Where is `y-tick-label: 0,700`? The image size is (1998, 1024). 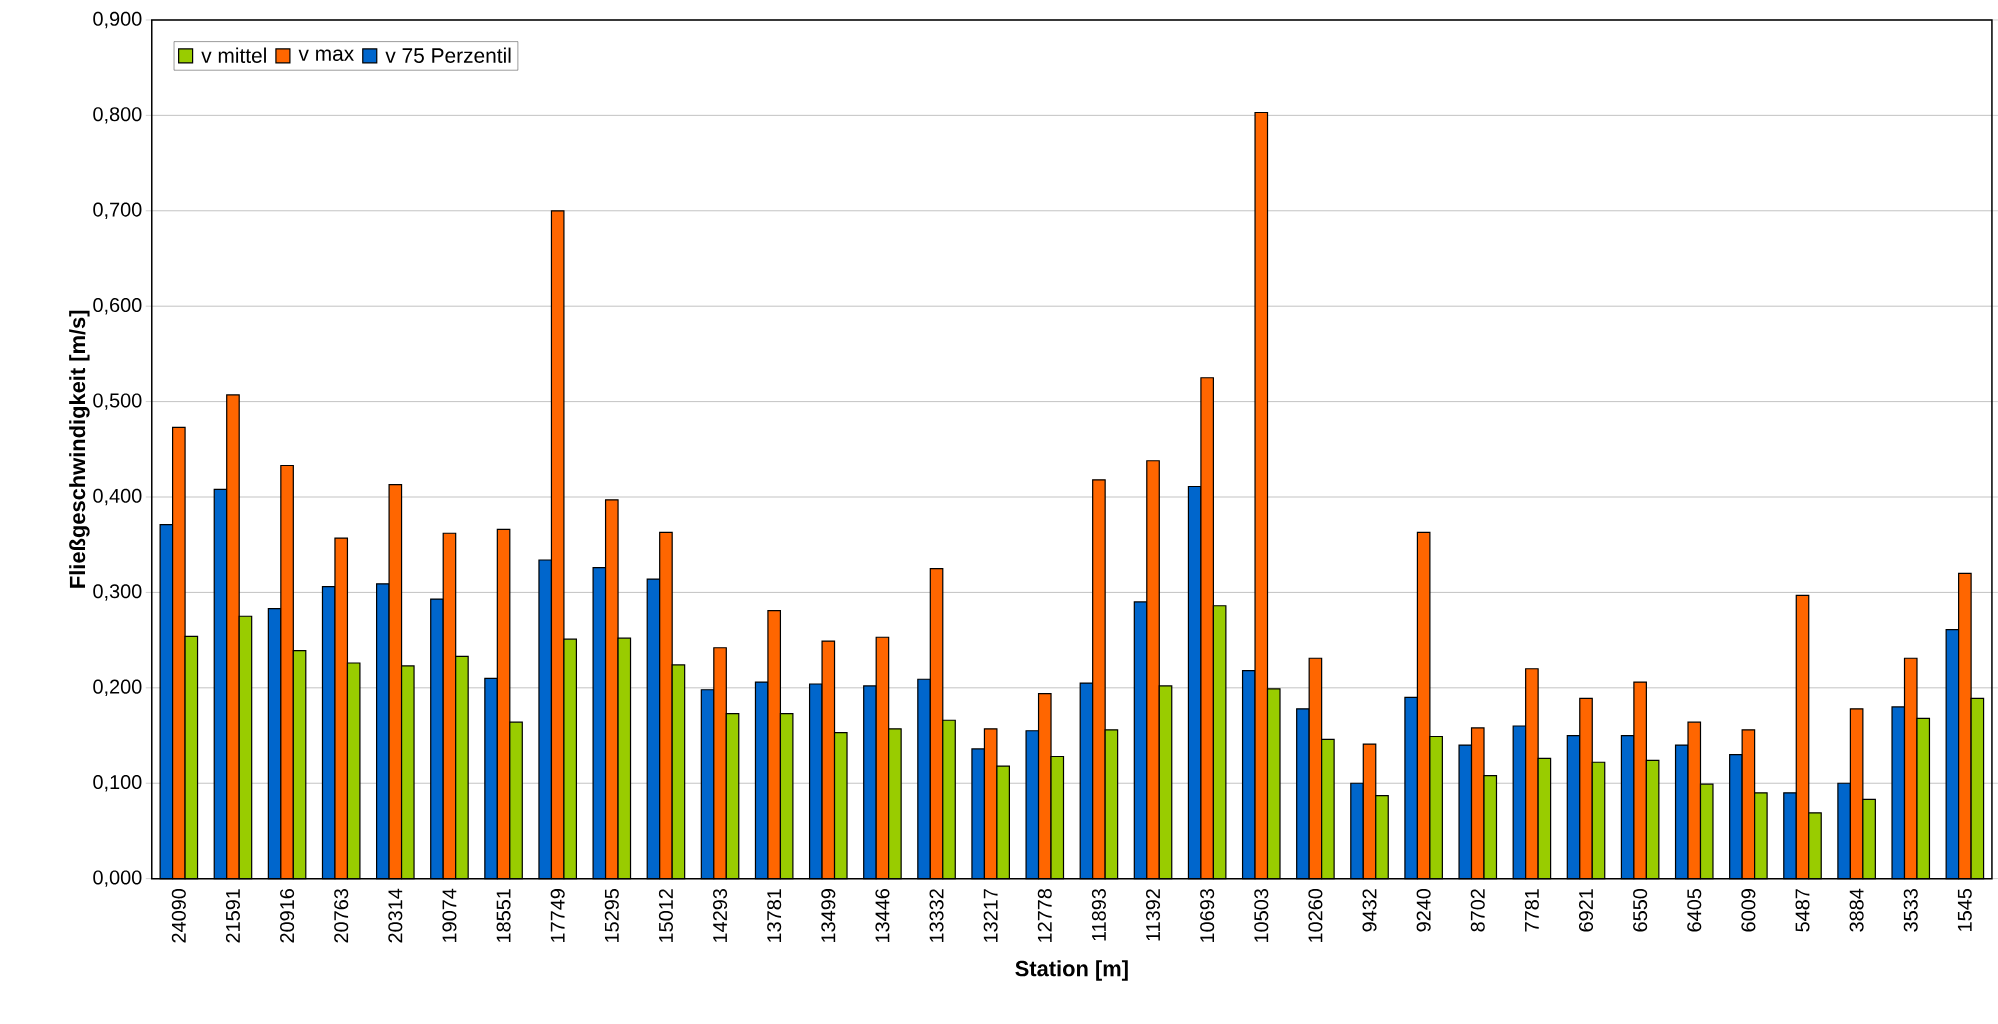
y-tick-label: 0,700 is located at coordinates (117, 210).